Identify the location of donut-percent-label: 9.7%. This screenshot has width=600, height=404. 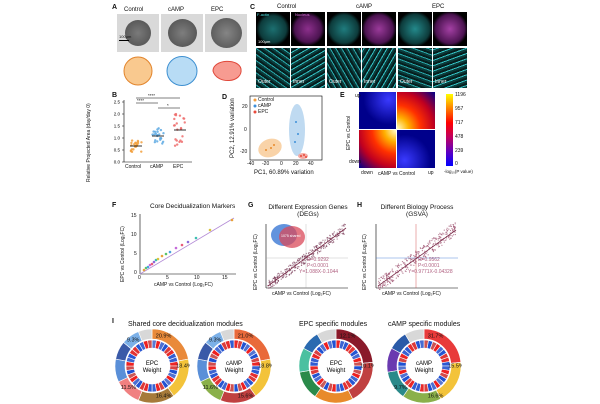
(400, 388).